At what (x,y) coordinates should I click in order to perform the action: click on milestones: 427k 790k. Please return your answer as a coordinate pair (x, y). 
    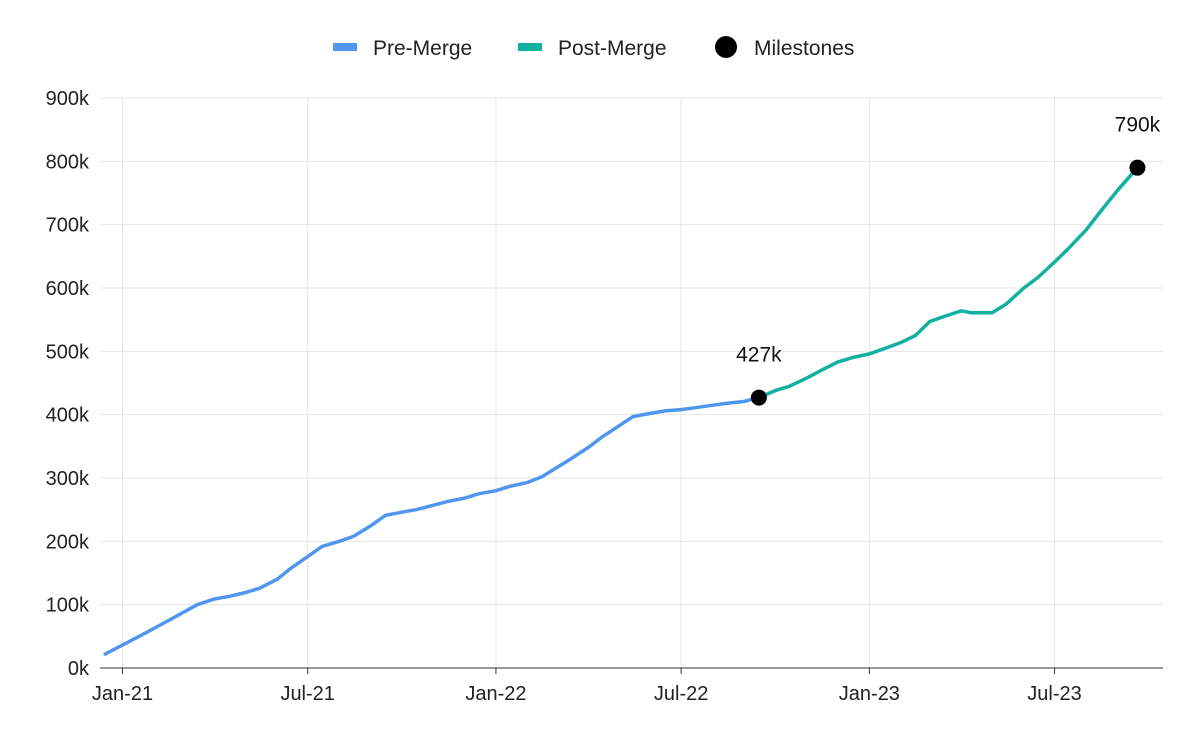
    Looking at the image, I should click on (948, 260).